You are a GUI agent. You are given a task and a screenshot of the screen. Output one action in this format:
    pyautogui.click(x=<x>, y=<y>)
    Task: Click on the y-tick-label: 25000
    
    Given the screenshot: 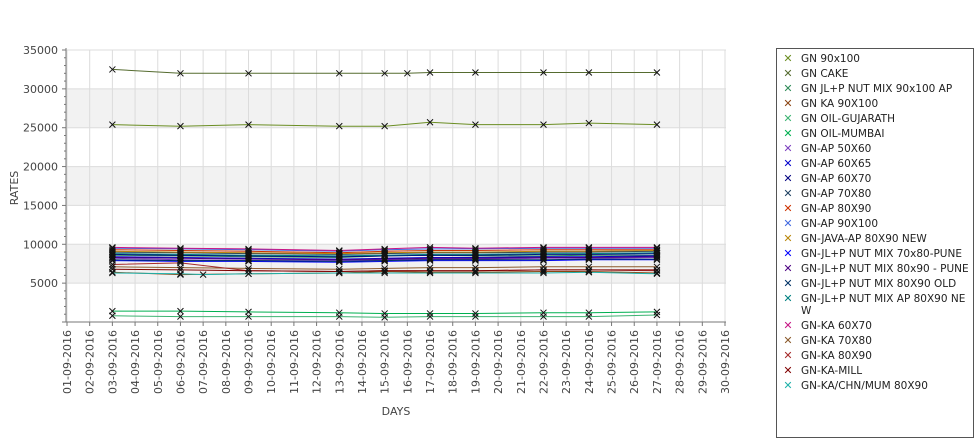 What is the action you would take?
    pyautogui.click(x=40, y=128)
    